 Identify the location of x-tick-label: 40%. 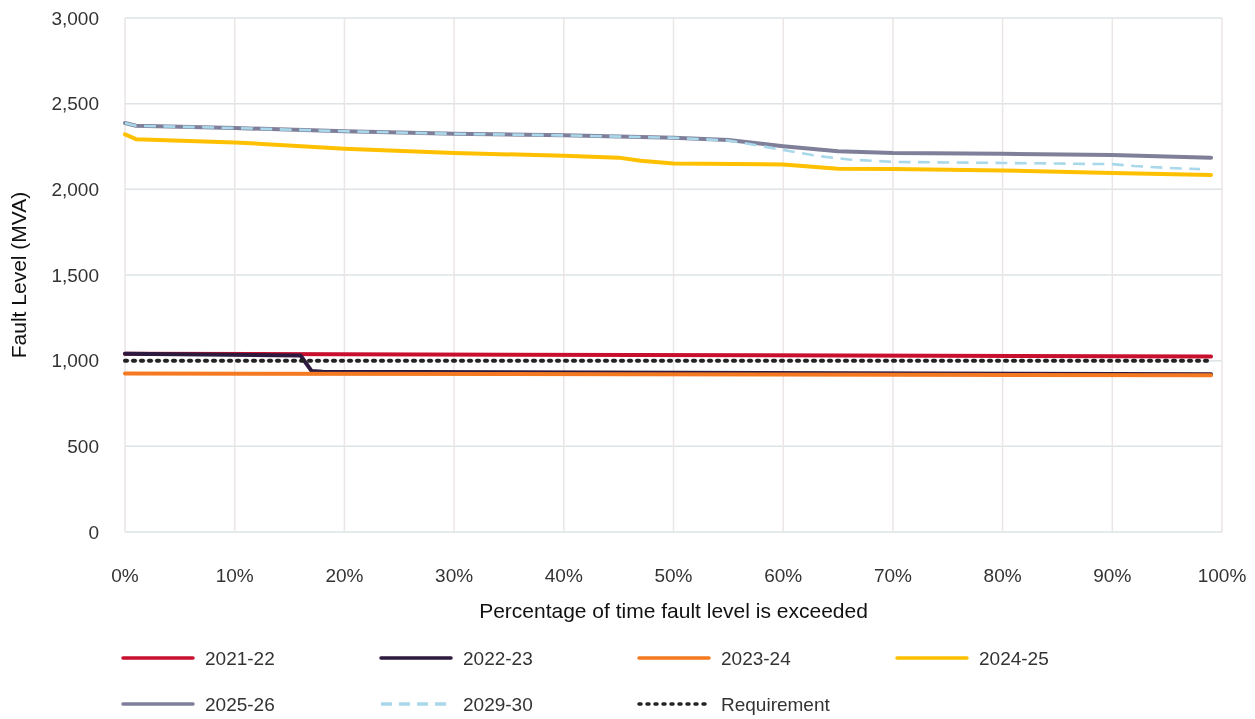
(563, 575).